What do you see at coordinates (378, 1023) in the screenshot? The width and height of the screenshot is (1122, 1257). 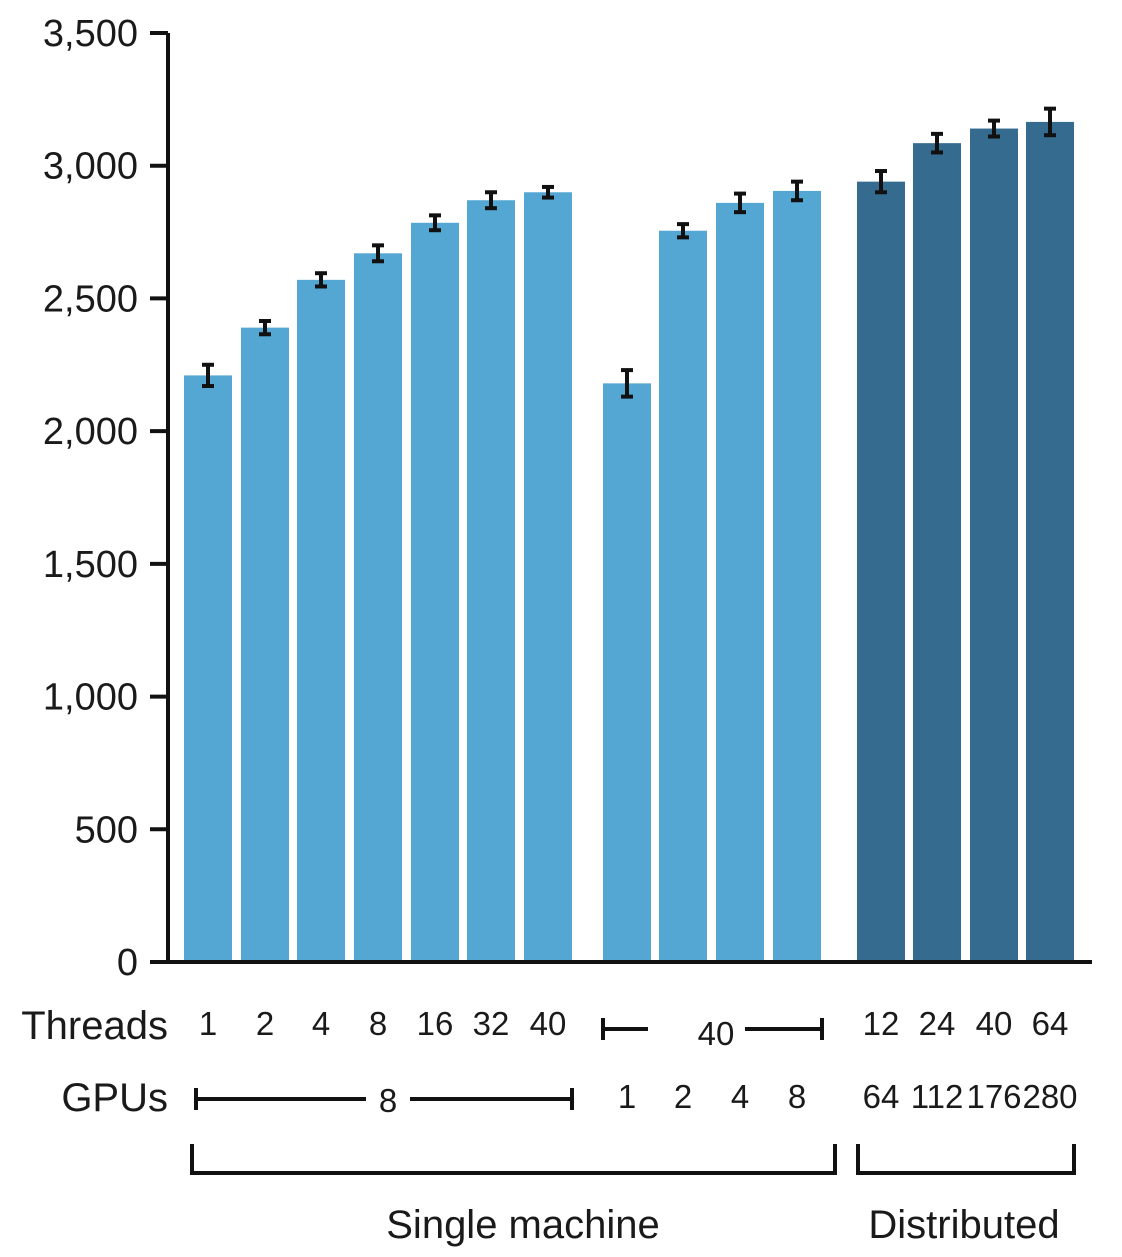 I see `threads-value: 8` at bounding box center [378, 1023].